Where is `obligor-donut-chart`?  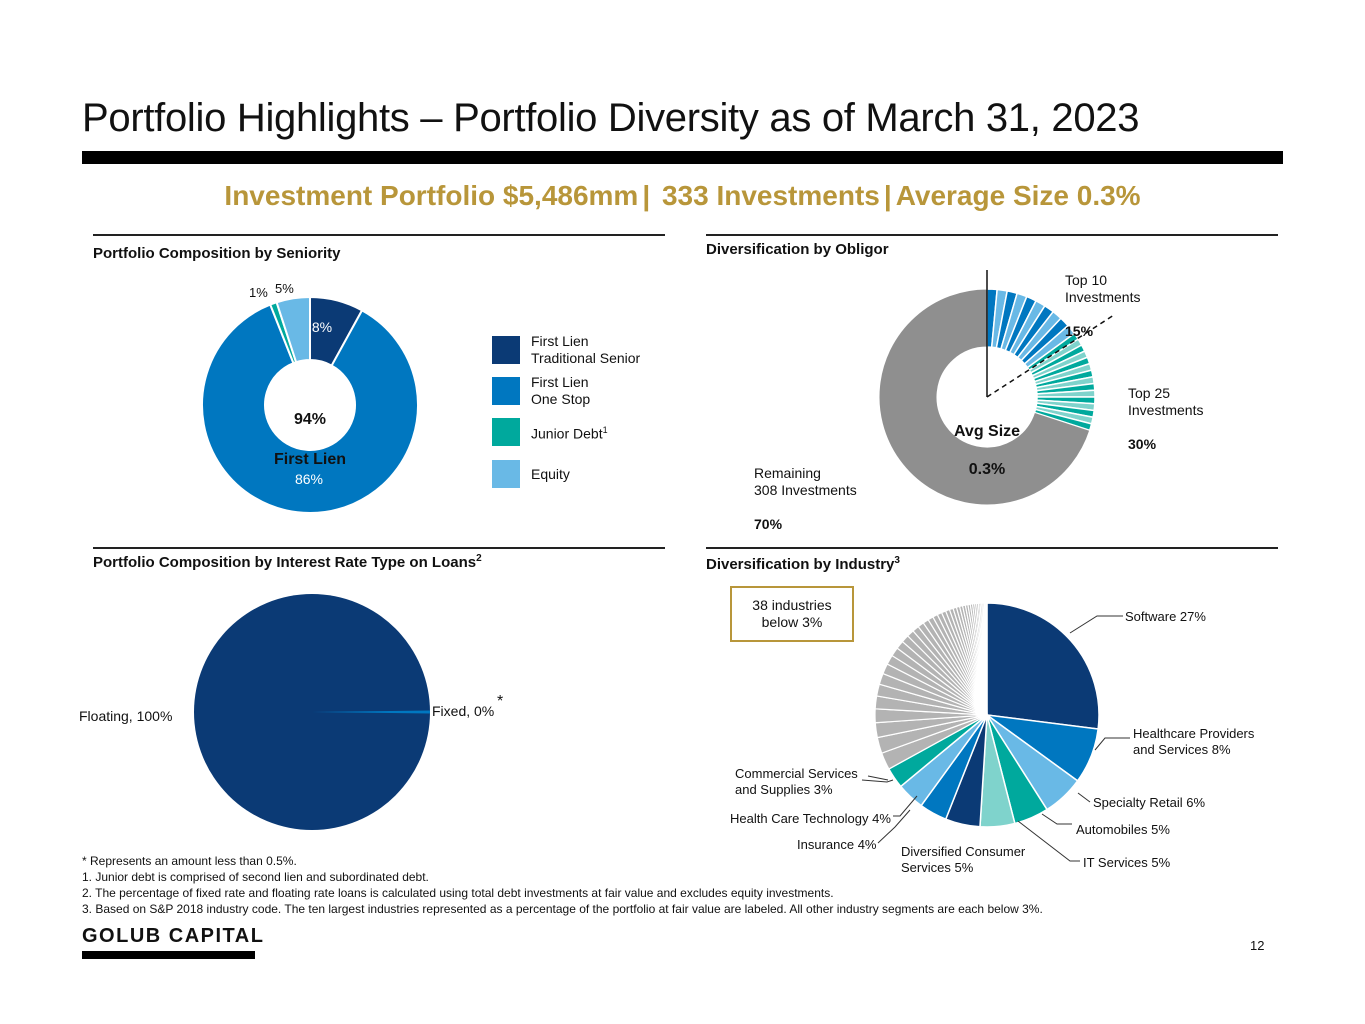
obligor-donut-chart is located at coordinates (996, 388).